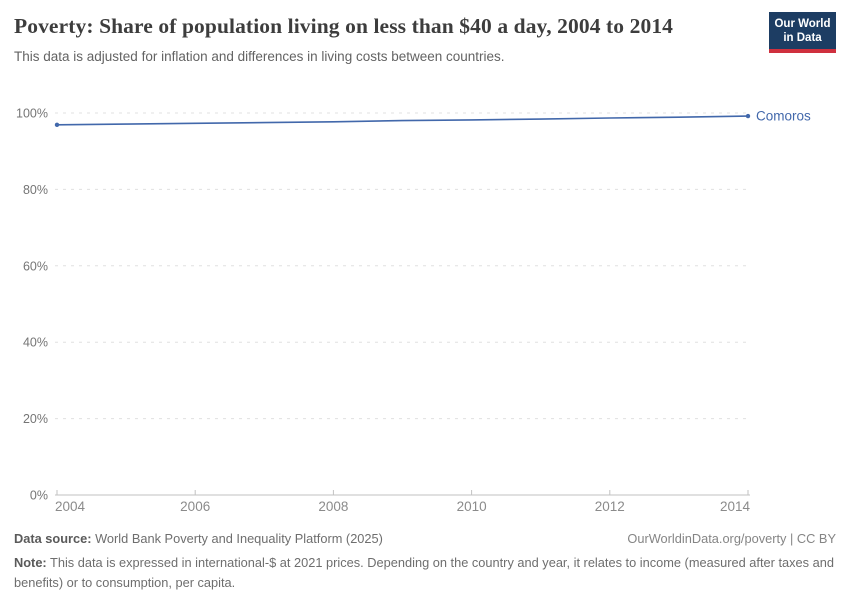  I want to click on series-label-comoros: Comoros, so click(783, 116).